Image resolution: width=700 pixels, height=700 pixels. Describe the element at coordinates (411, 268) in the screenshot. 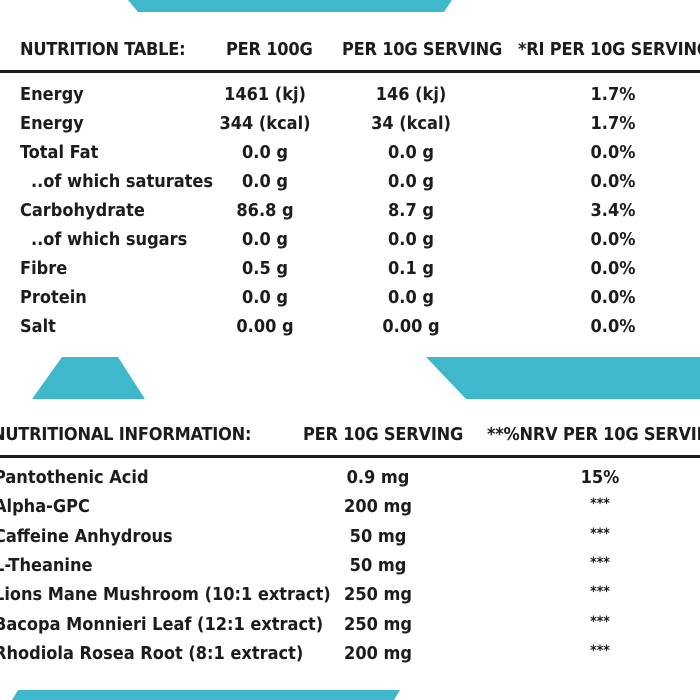

I see `per-10g-value: 0.1 g` at that location.